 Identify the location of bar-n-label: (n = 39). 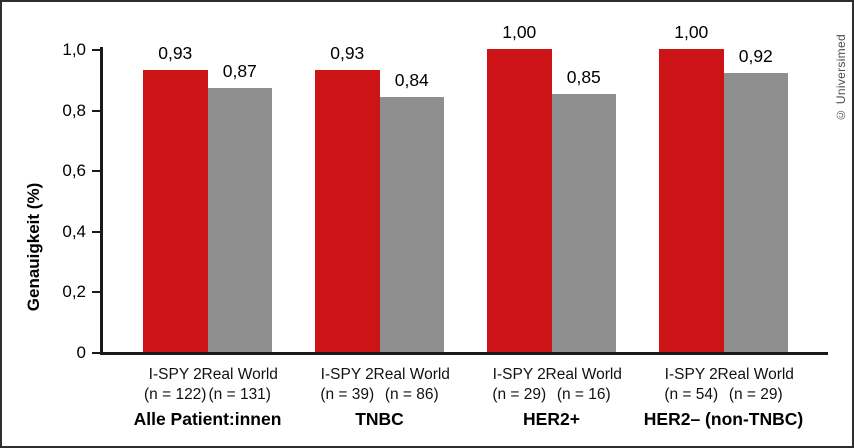
(347, 394).